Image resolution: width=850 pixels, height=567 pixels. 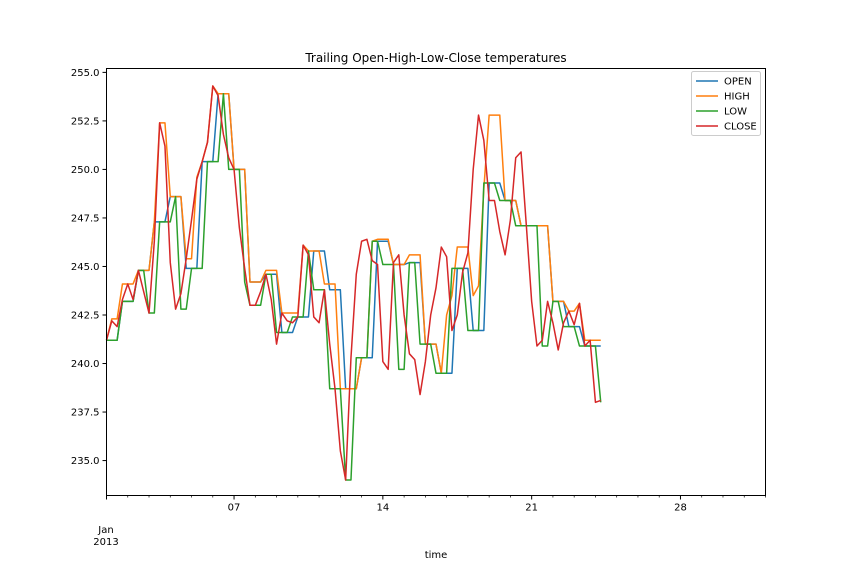 What do you see at coordinates (85, 170) in the screenshot?
I see `y-tick-label: 250.0` at bounding box center [85, 170].